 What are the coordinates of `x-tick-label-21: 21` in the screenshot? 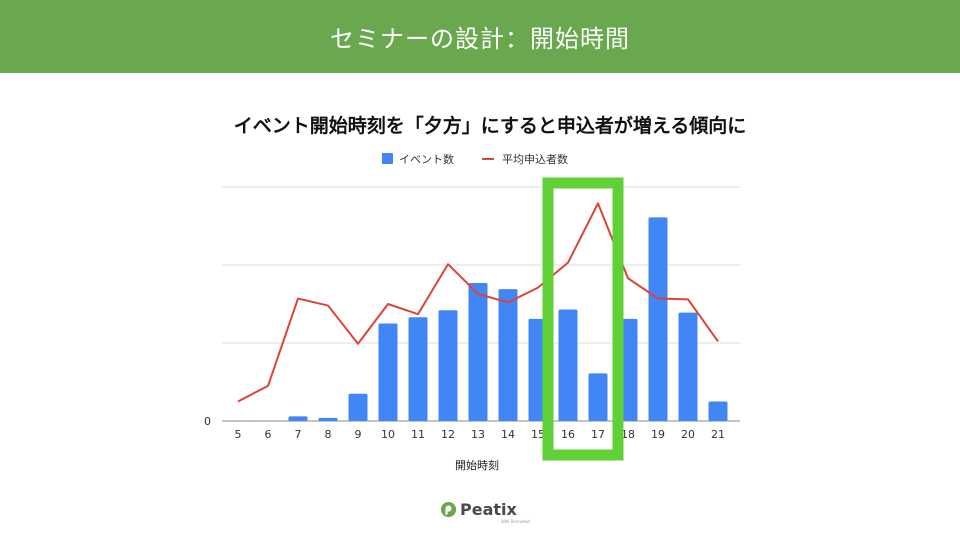 It's located at (718, 434).